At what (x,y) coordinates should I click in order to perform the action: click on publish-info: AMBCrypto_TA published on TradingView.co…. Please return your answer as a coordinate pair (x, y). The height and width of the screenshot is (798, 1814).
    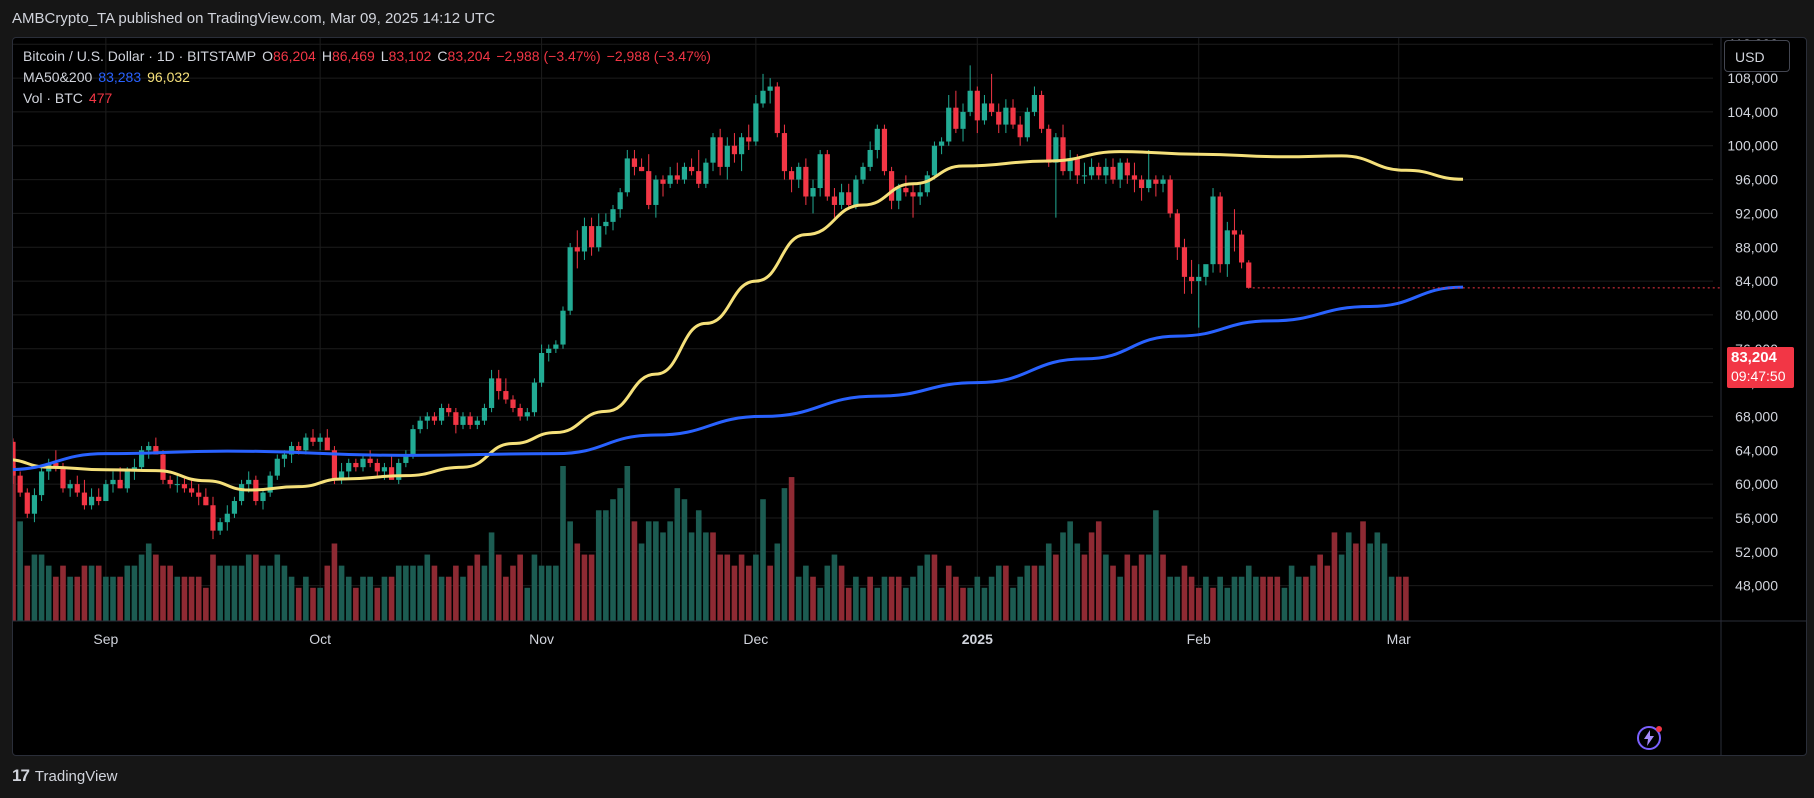
    Looking at the image, I should click on (254, 18).